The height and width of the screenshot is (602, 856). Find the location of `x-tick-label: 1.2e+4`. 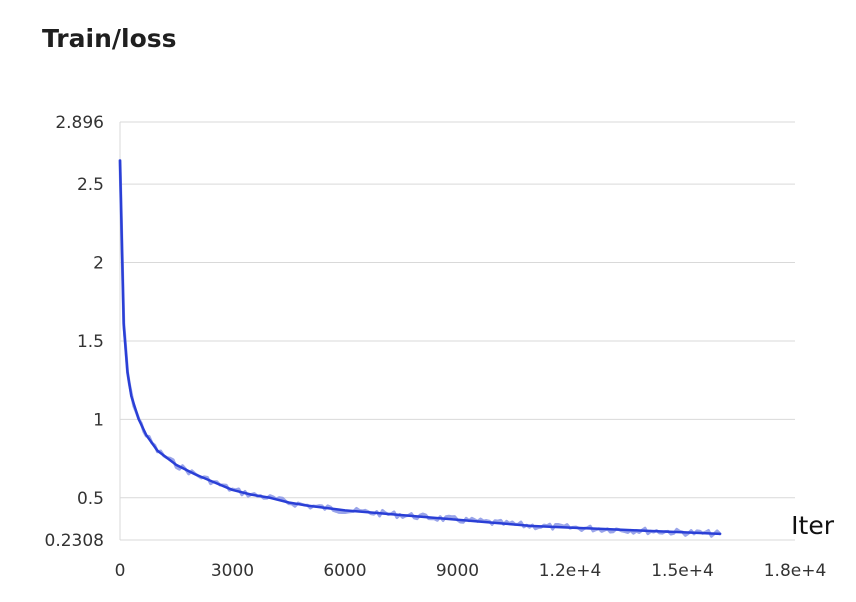

x-tick-label: 1.2e+4 is located at coordinates (570, 571).